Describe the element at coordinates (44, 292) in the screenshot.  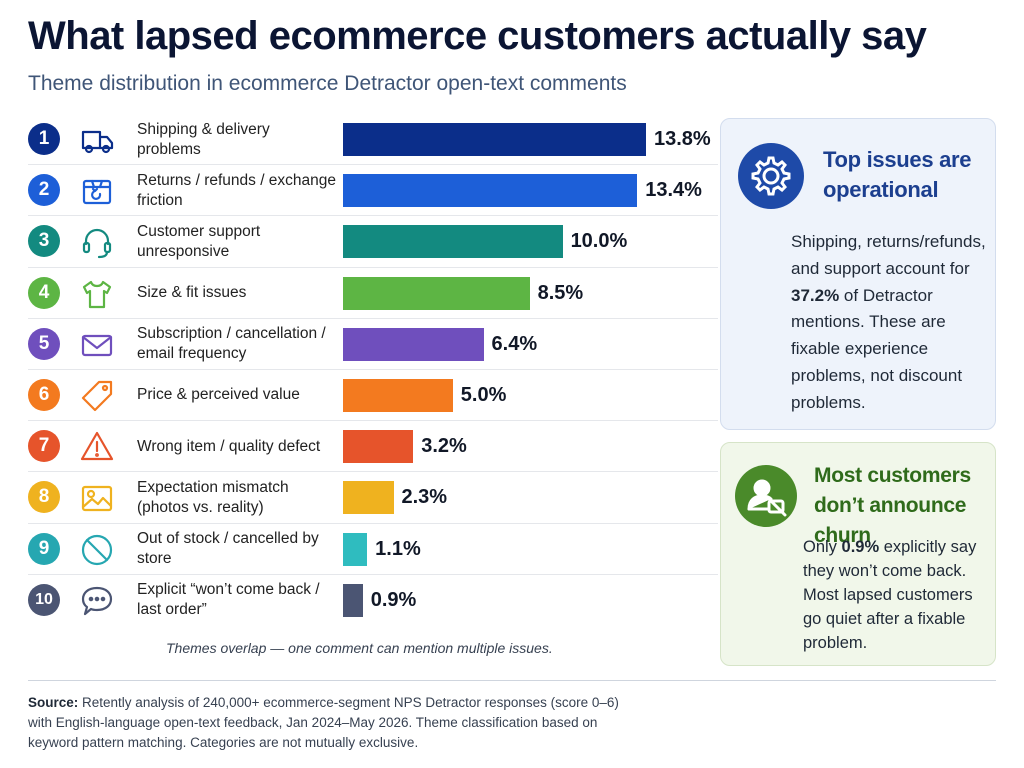
I see `rank-badge: 4` at that location.